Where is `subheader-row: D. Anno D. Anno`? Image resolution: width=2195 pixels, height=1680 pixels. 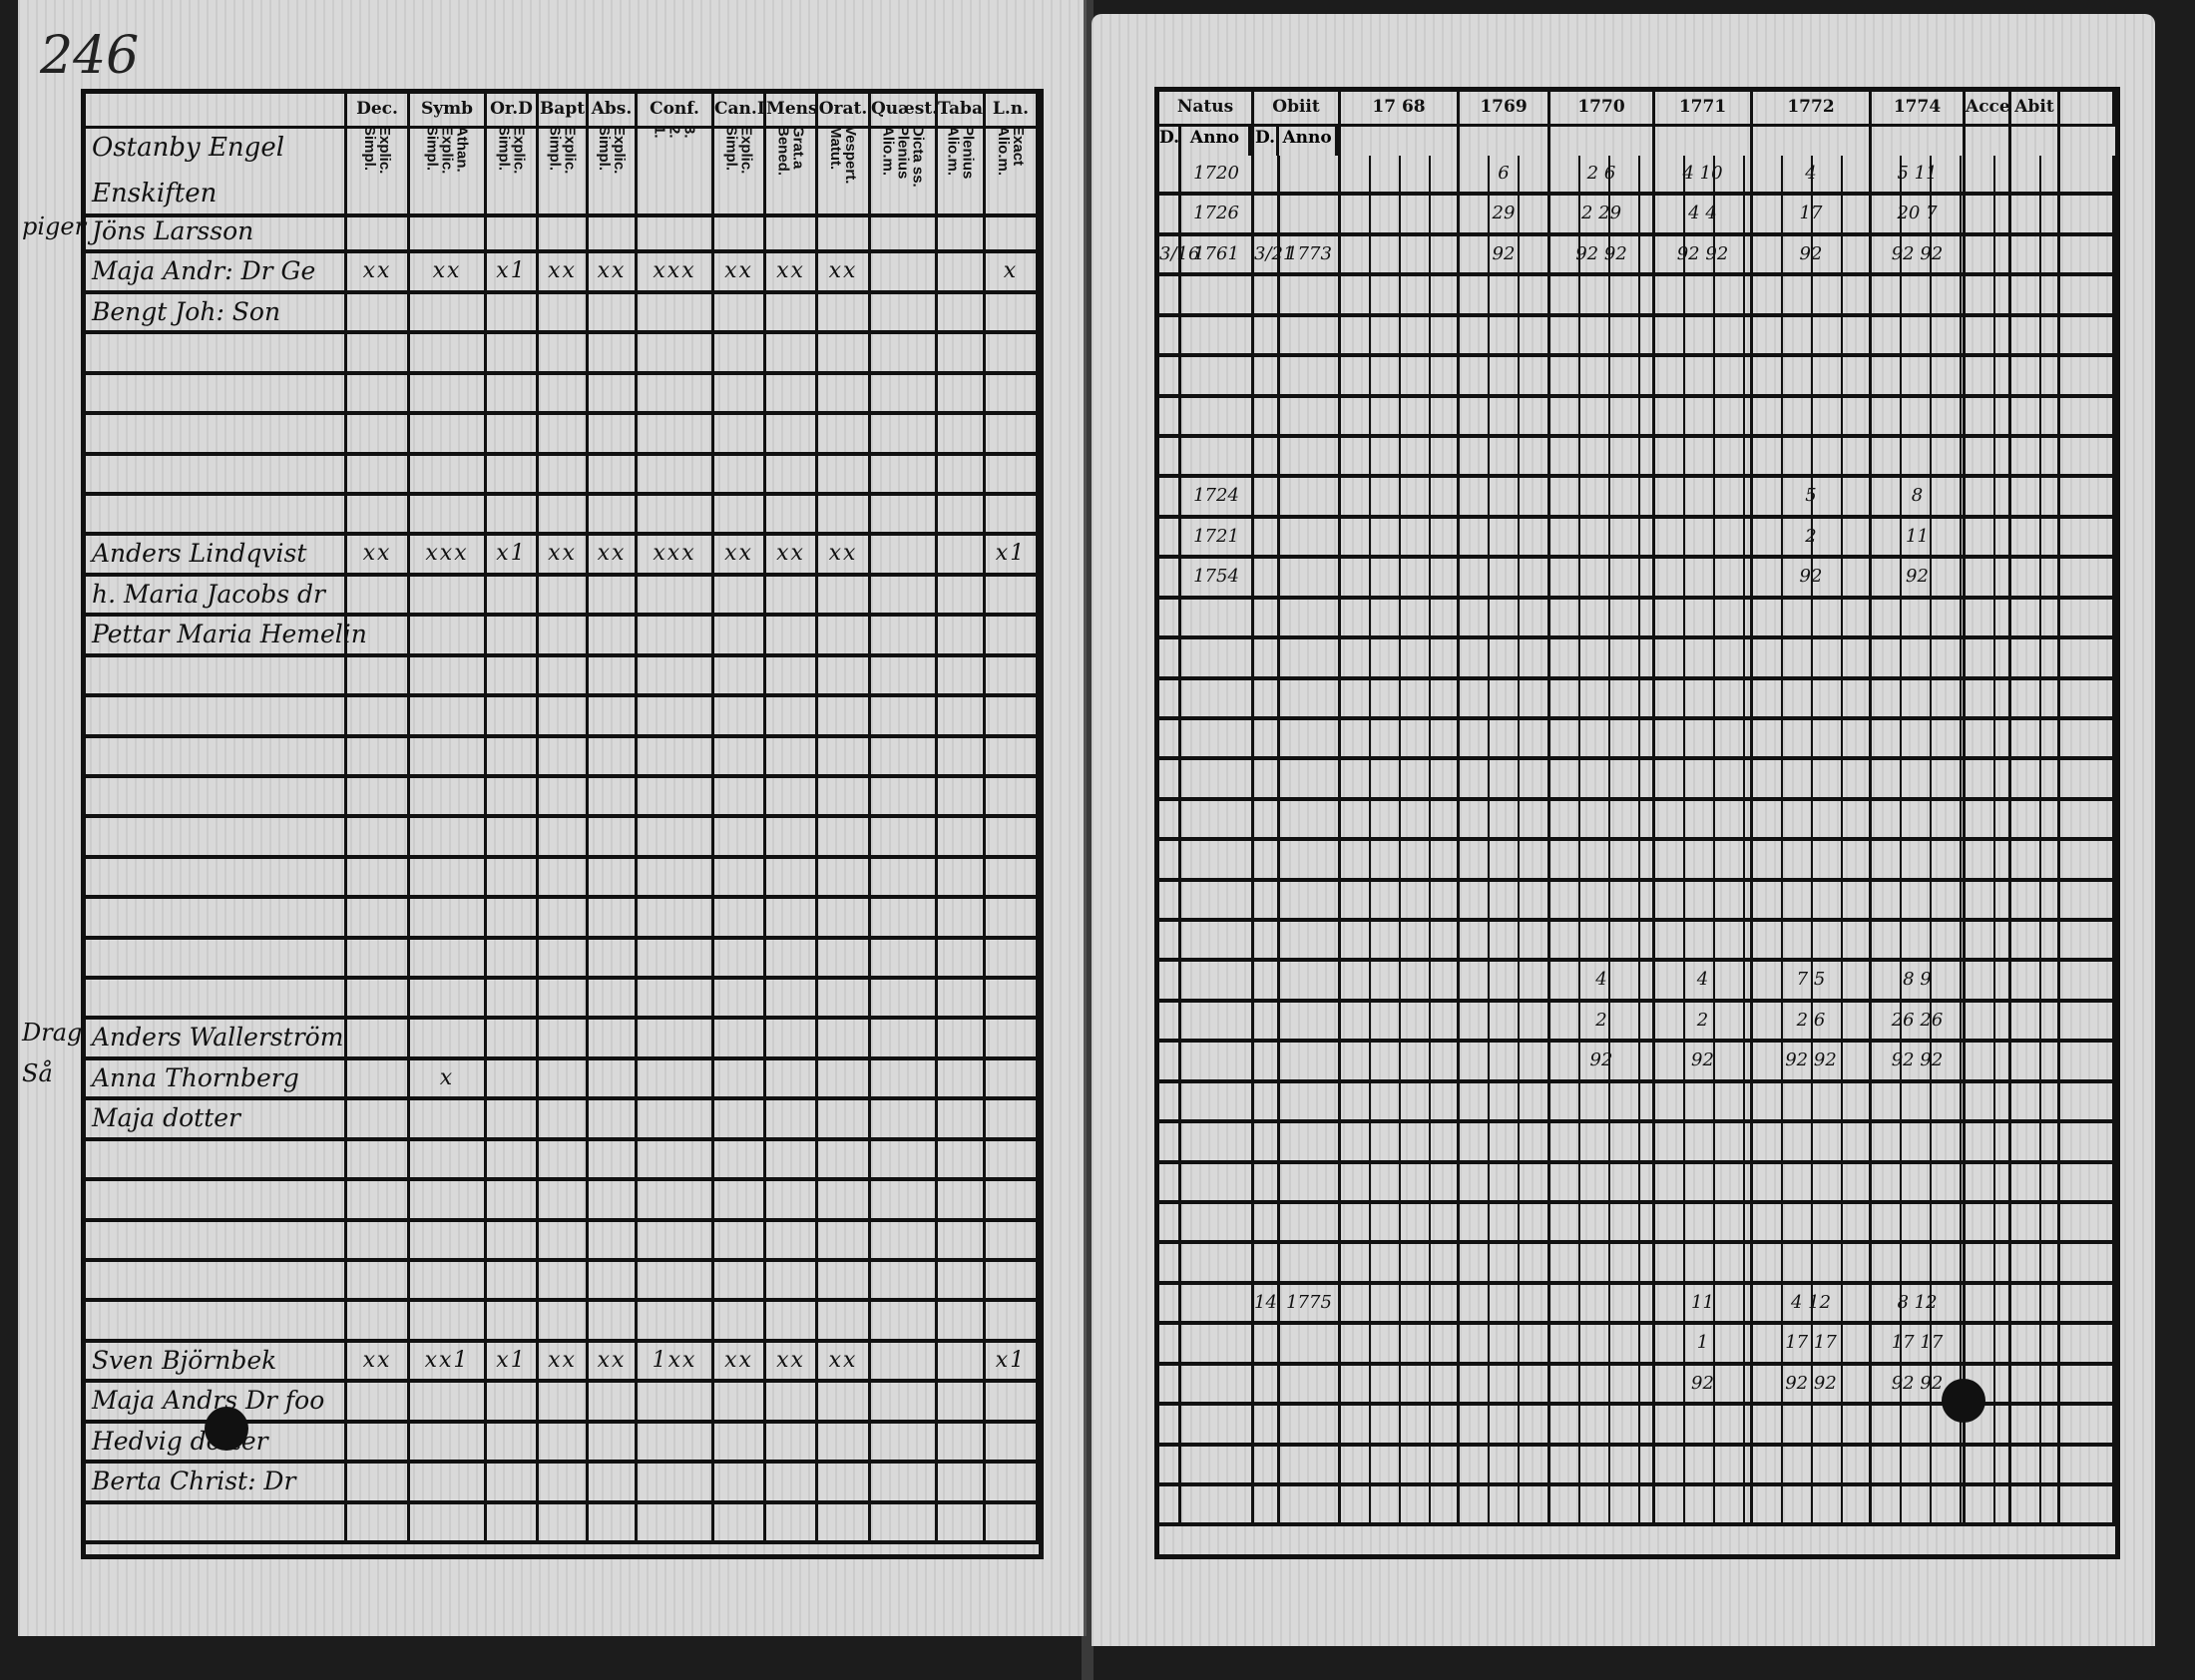 subheader-row: D. Anno D. Anno is located at coordinates (1637, 140).